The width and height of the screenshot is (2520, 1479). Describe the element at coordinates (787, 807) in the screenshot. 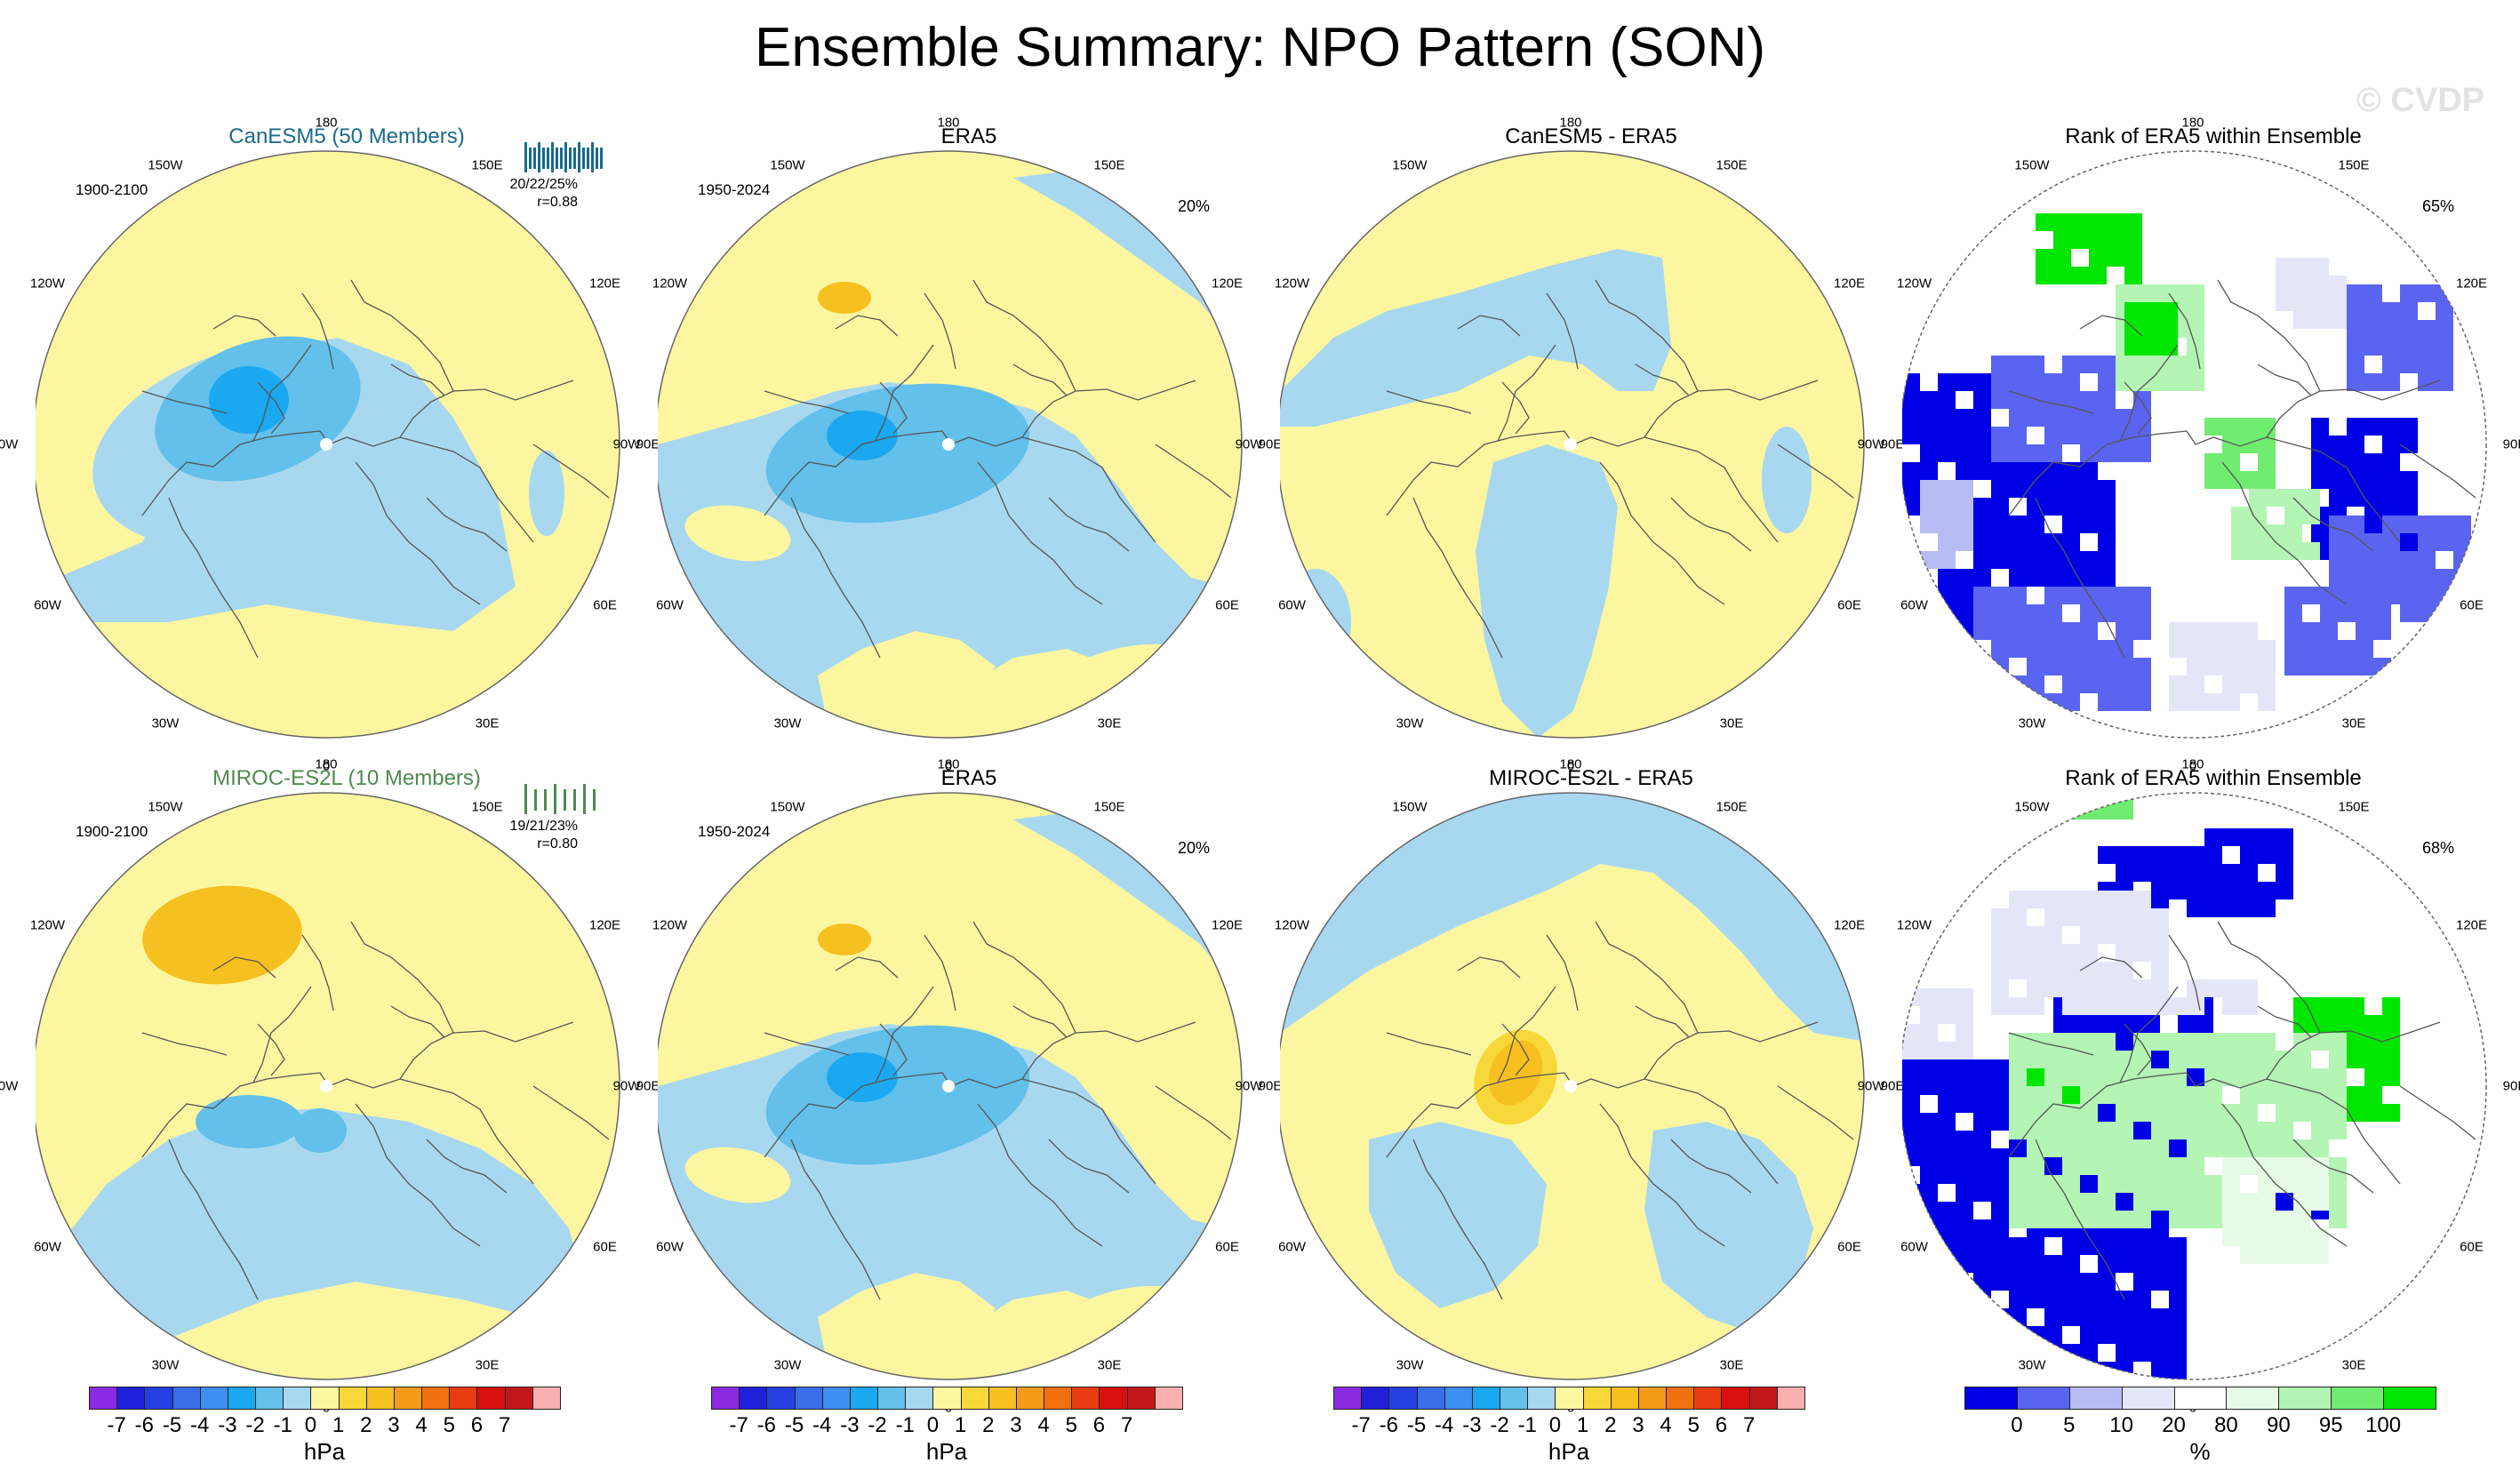

I see `longitude-label: 150W` at that location.